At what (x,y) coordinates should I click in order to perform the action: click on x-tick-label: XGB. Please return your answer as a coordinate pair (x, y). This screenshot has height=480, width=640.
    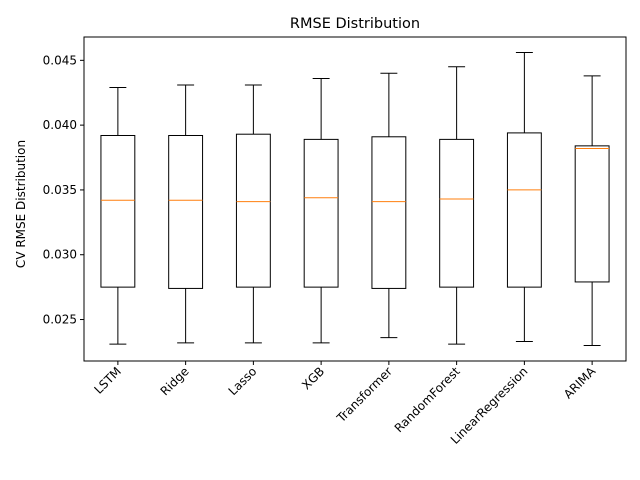
    Looking at the image, I should click on (313, 378).